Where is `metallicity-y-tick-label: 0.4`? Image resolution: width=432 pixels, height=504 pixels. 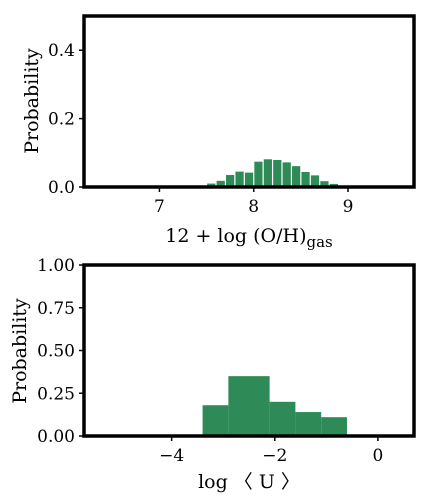
metallicity-y-tick-label: 0.4 is located at coordinates (61, 51).